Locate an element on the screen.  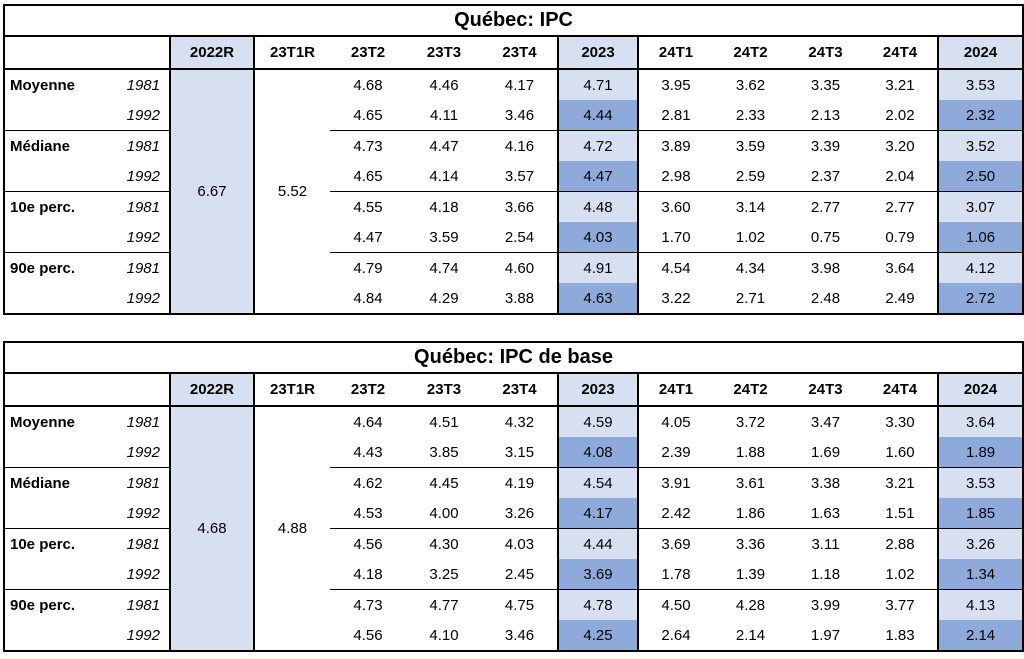
table-row: 1992 4.43 3.85 3.15 4.08 2.39 1.88 1.69 1.60 1.89 is located at coordinates (514, 452).